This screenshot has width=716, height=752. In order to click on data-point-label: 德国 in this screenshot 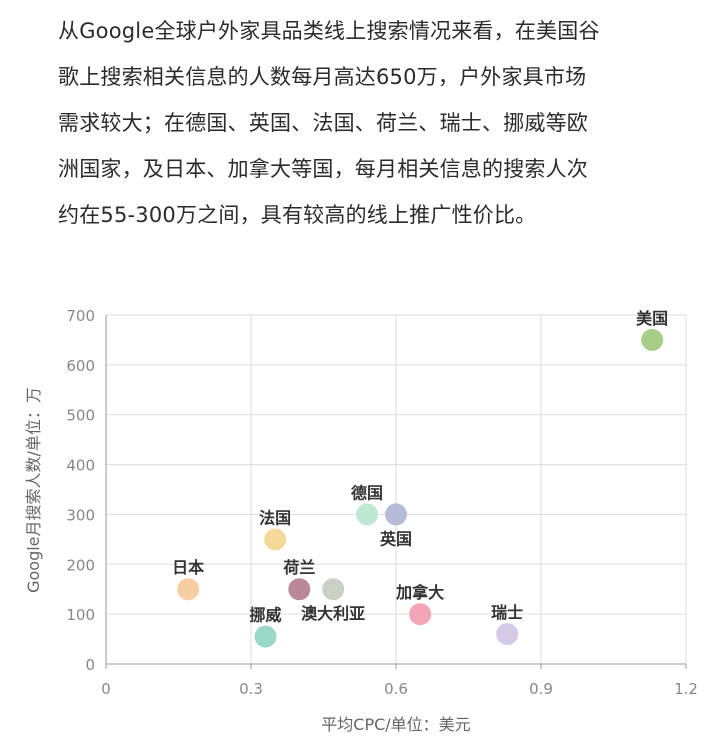, I will do `click(367, 492)`.